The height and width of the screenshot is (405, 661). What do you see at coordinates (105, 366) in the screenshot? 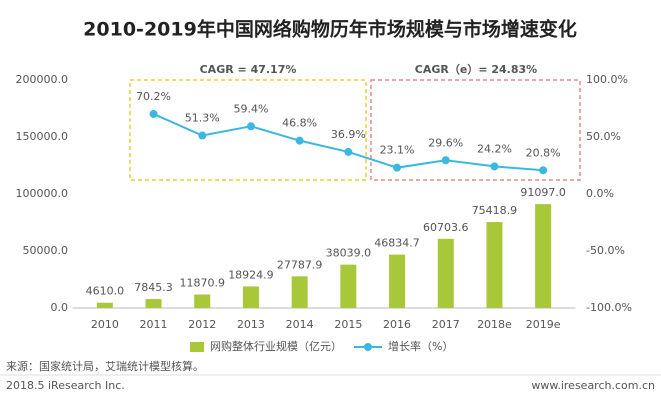
I see `source-note: 来源：国家统计局，艾瑞统计模型核算。` at bounding box center [105, 366].